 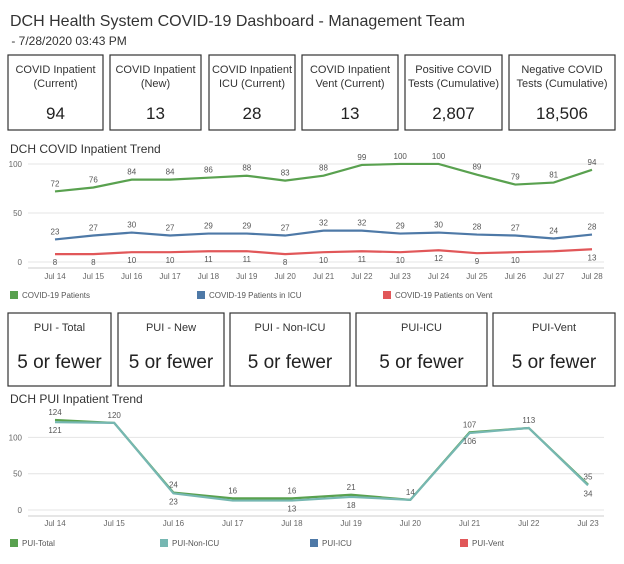 I want to click on x-tick-label: Jul 22, so click(x=362, y=276).